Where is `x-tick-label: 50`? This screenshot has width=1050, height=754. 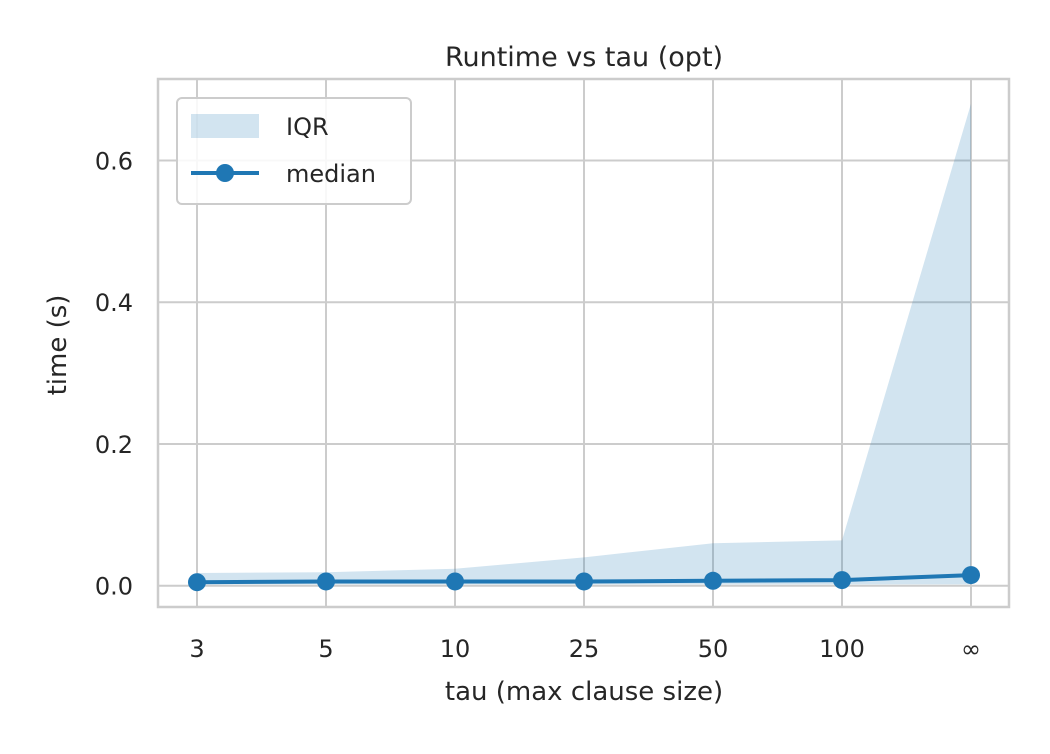
x-tick-label: 50 is located at coordinates (713, 649).